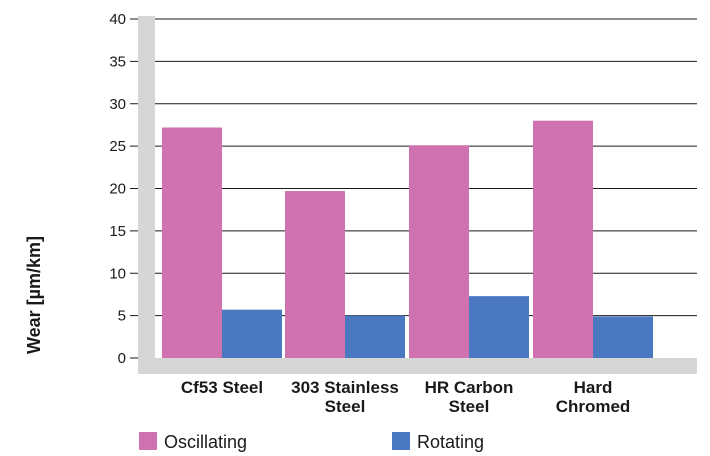 The width and height of the screenshot is (710, 456). What do you see at coordinates (117, 104) in the screenshot?
I see `y-tick-label-30: 30` at bounding box center [117, 104].